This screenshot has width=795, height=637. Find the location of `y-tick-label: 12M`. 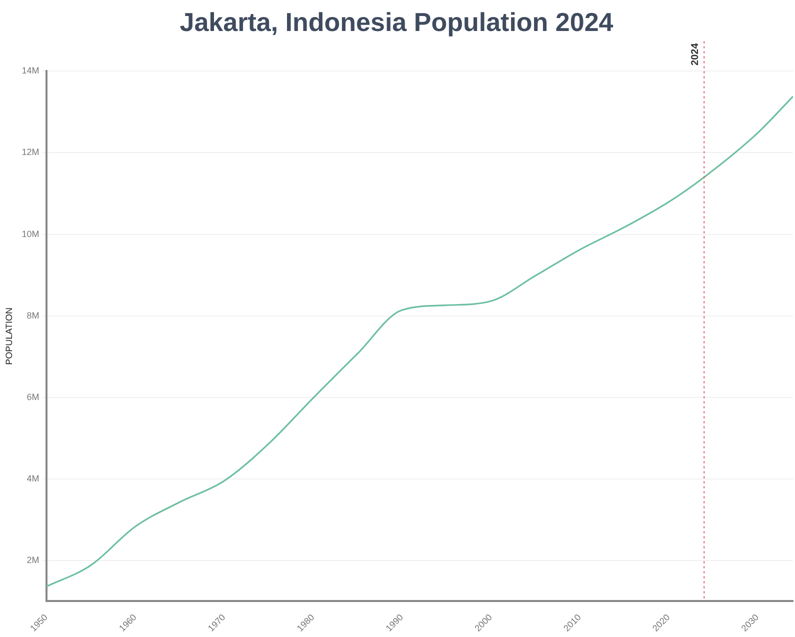

y-tick-label: 12M is located at coordinates (31, 152).